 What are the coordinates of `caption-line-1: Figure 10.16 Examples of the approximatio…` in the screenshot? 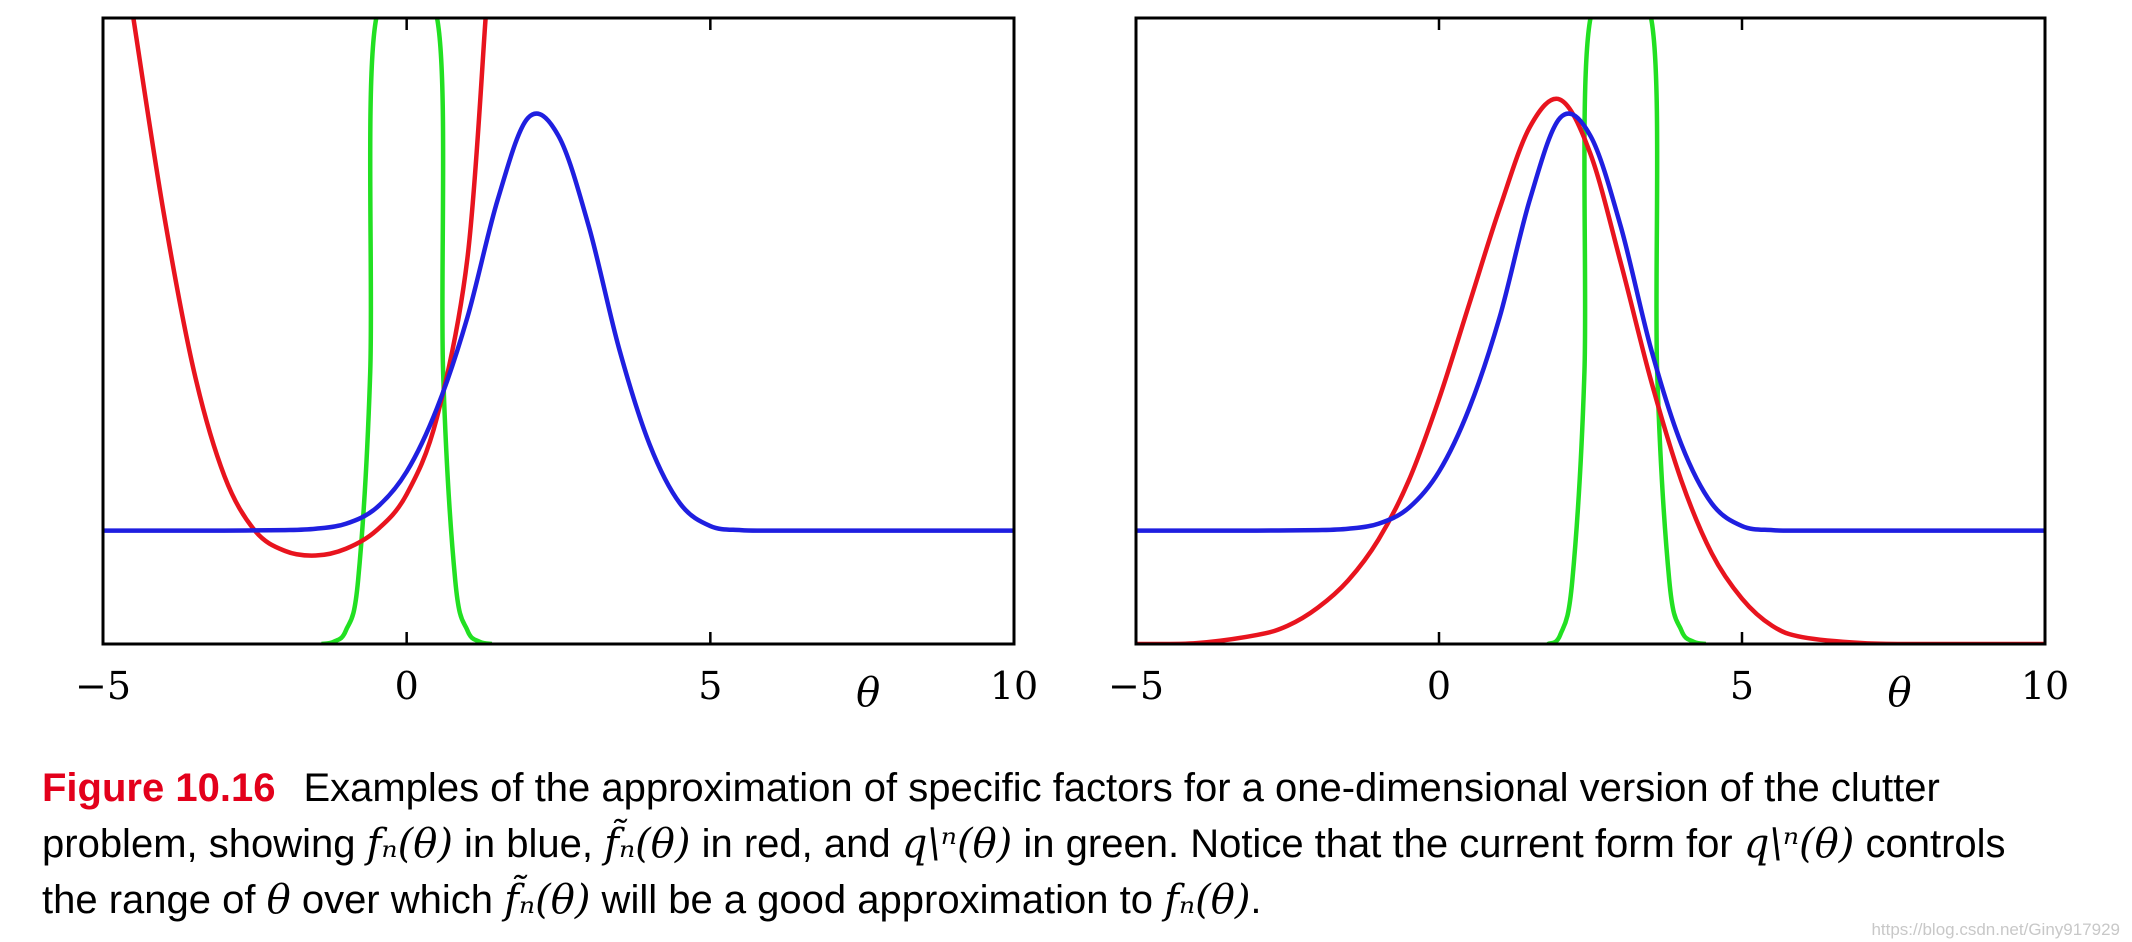 It's located at (1077, 788).